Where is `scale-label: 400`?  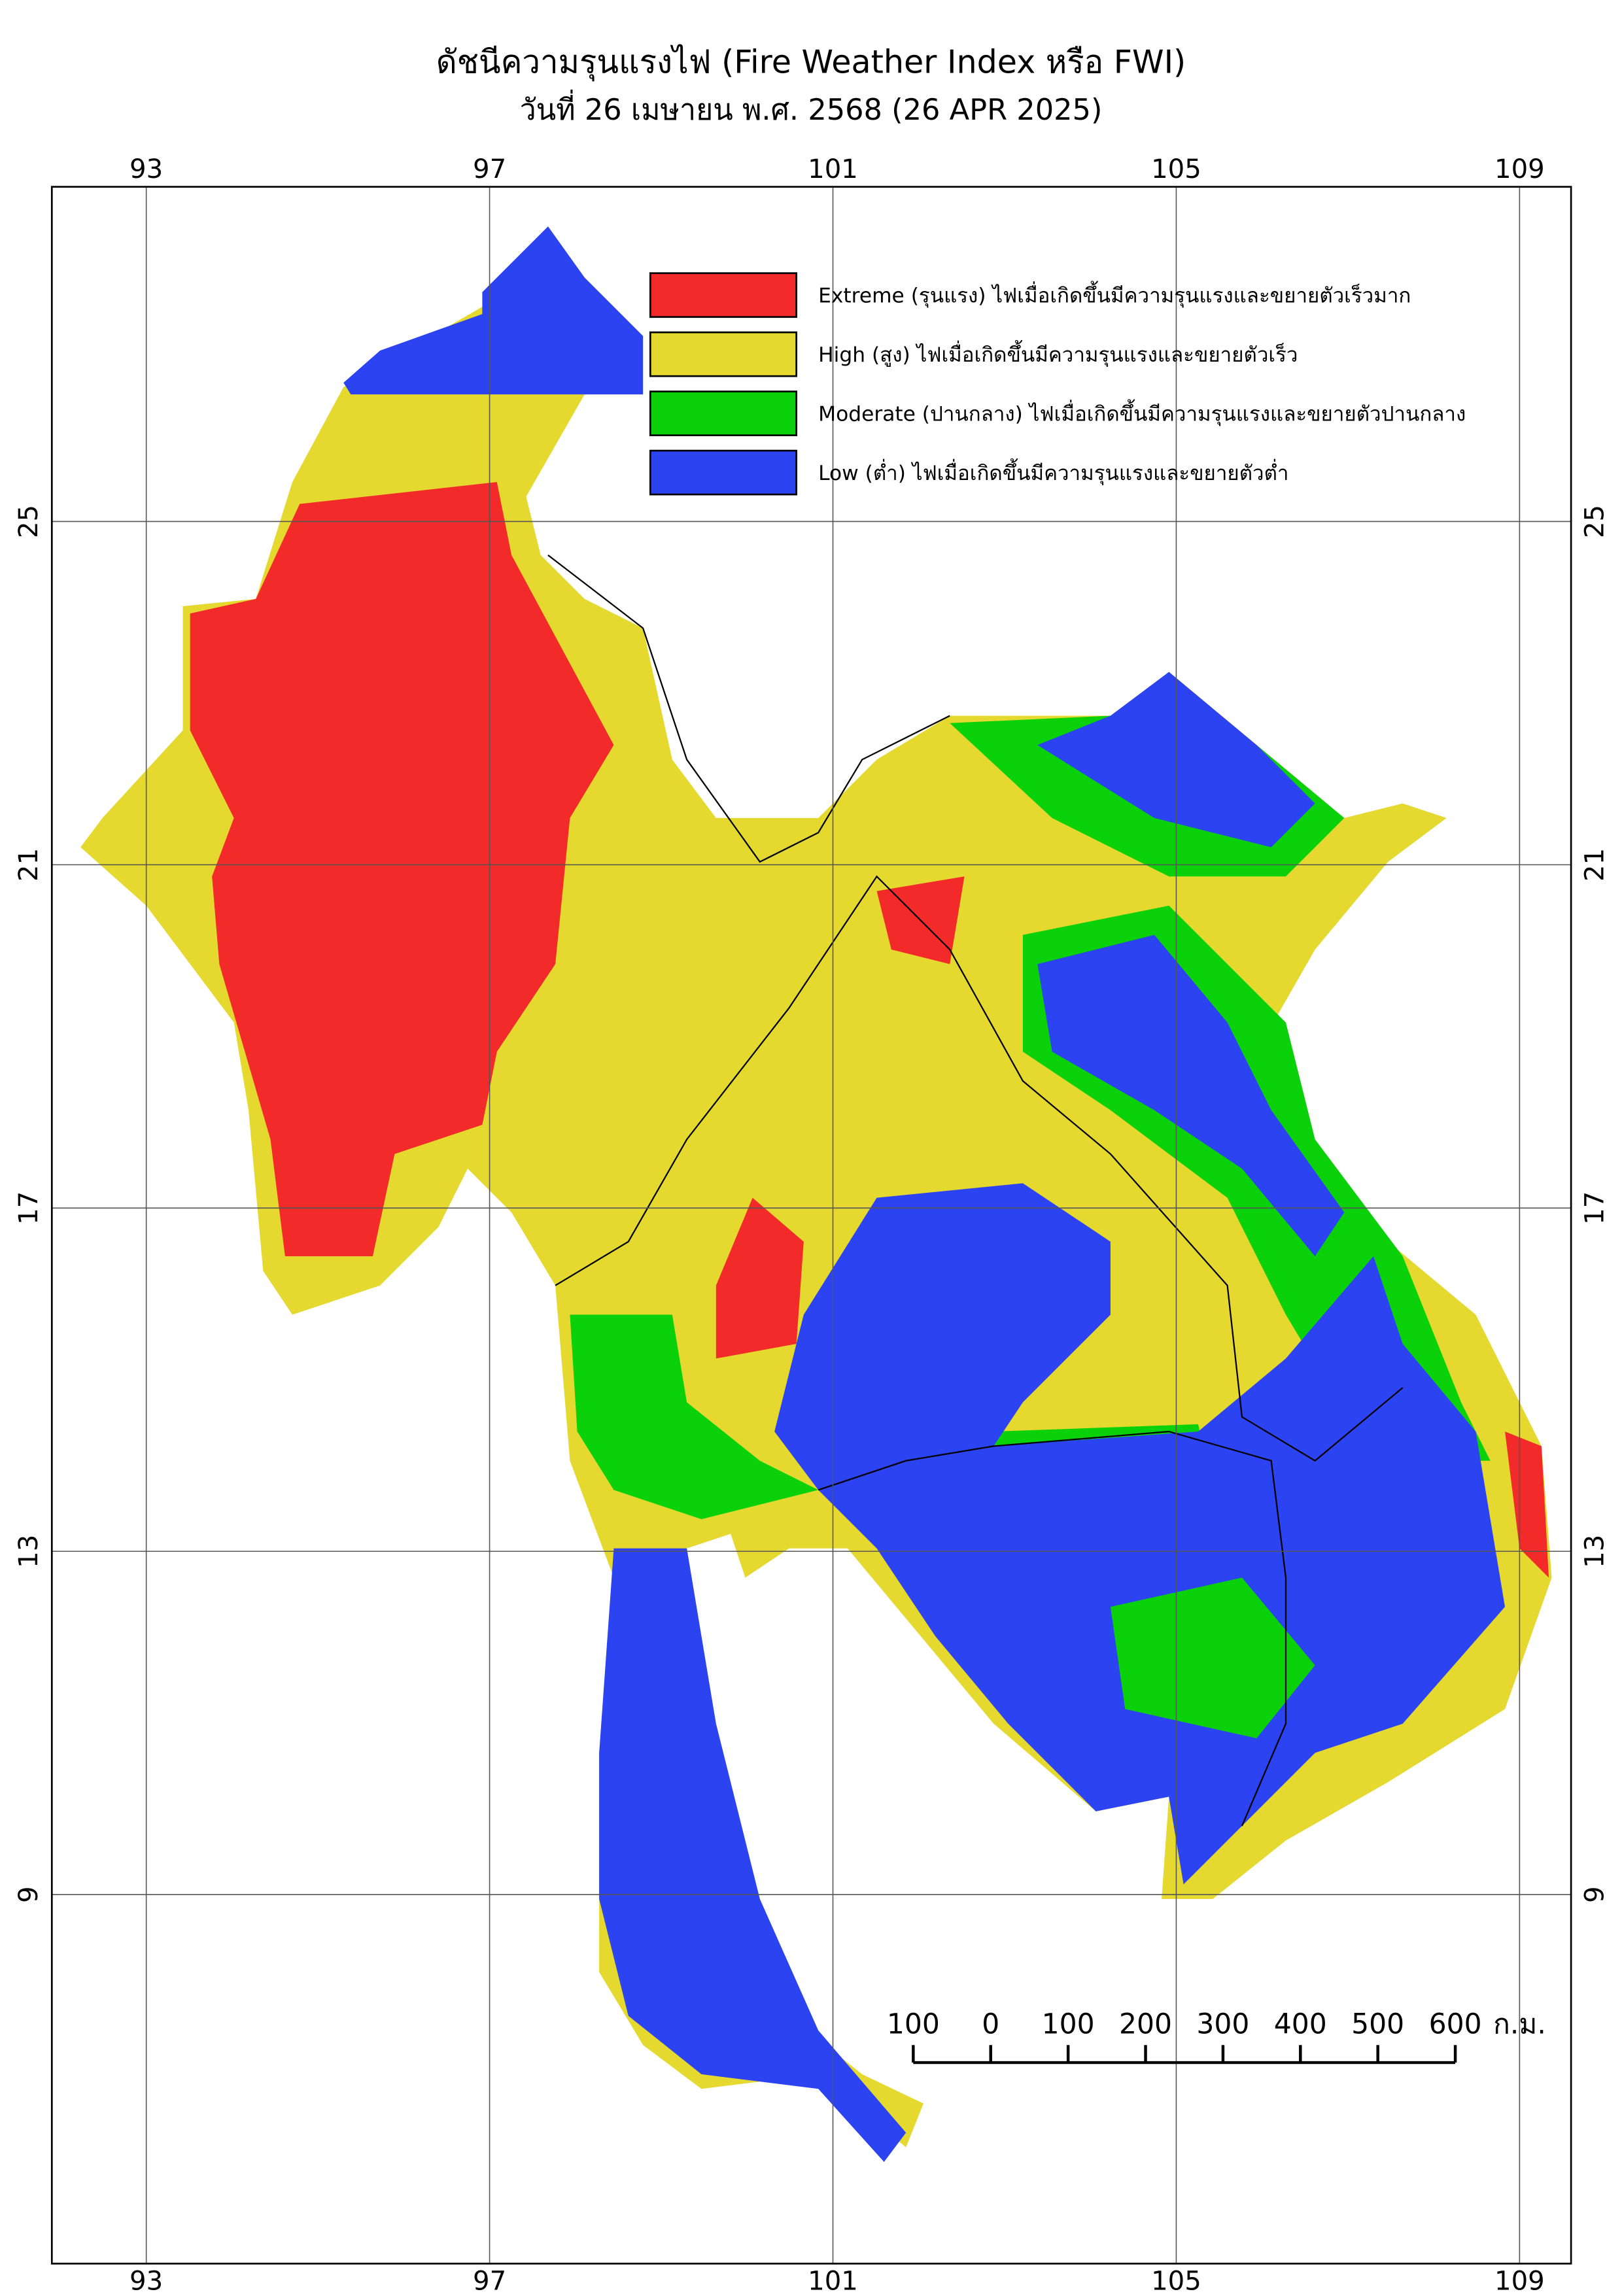
scale-label: 400 is located at coordinates (1300, 2024).